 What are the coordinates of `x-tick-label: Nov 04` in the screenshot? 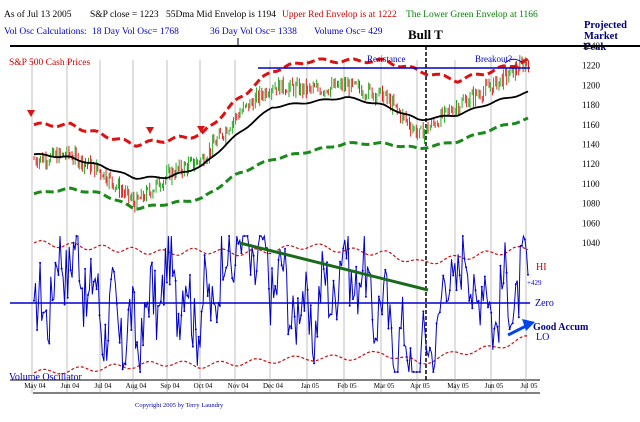 It's located at (238, 386).